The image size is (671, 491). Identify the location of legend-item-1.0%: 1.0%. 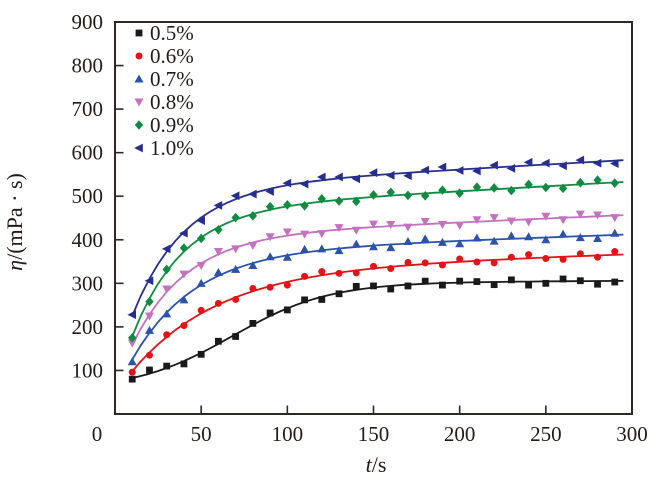
(164, 148).